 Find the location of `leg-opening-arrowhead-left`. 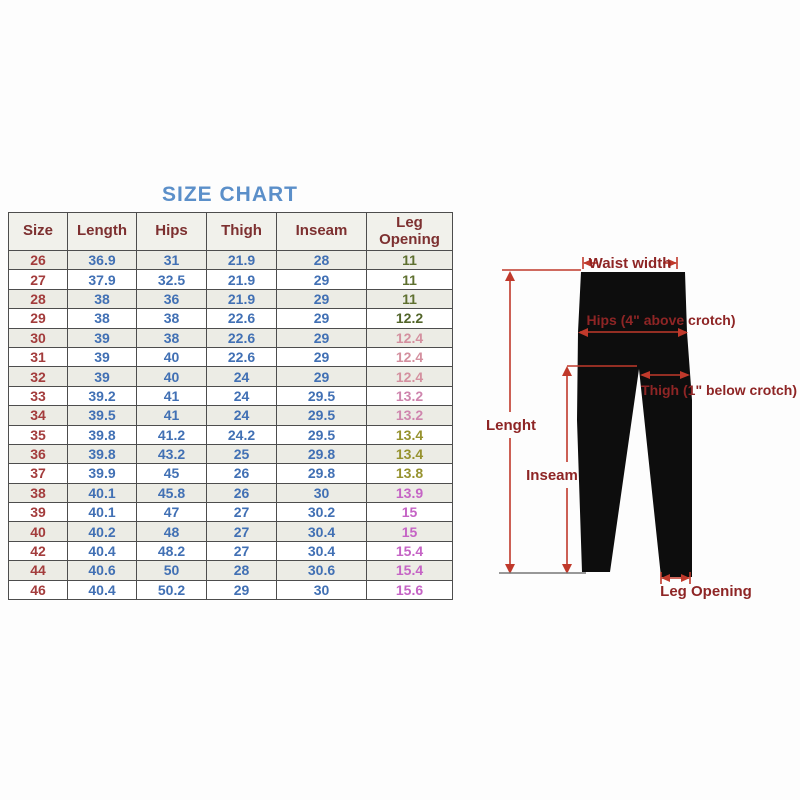

leg-opening-arrowhead-left is located at coordinates (665, 578).